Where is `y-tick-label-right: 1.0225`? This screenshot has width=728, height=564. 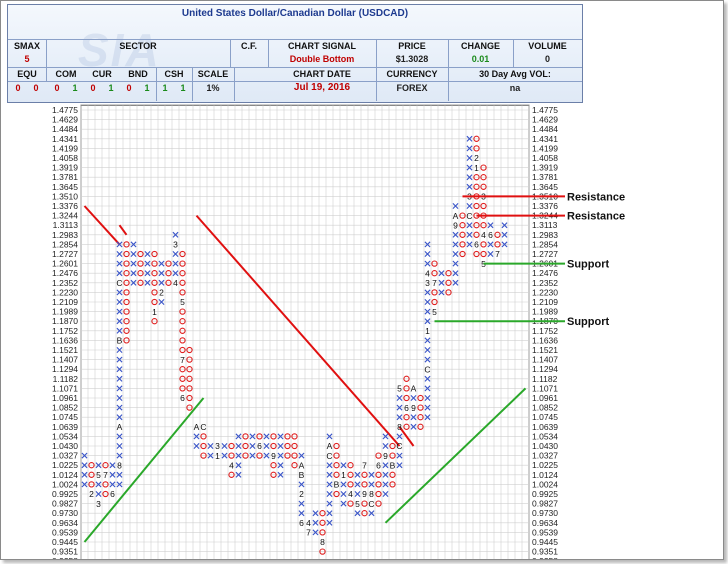
y-tick-label-right: 1.0225 is located at coordinates (545, 465).